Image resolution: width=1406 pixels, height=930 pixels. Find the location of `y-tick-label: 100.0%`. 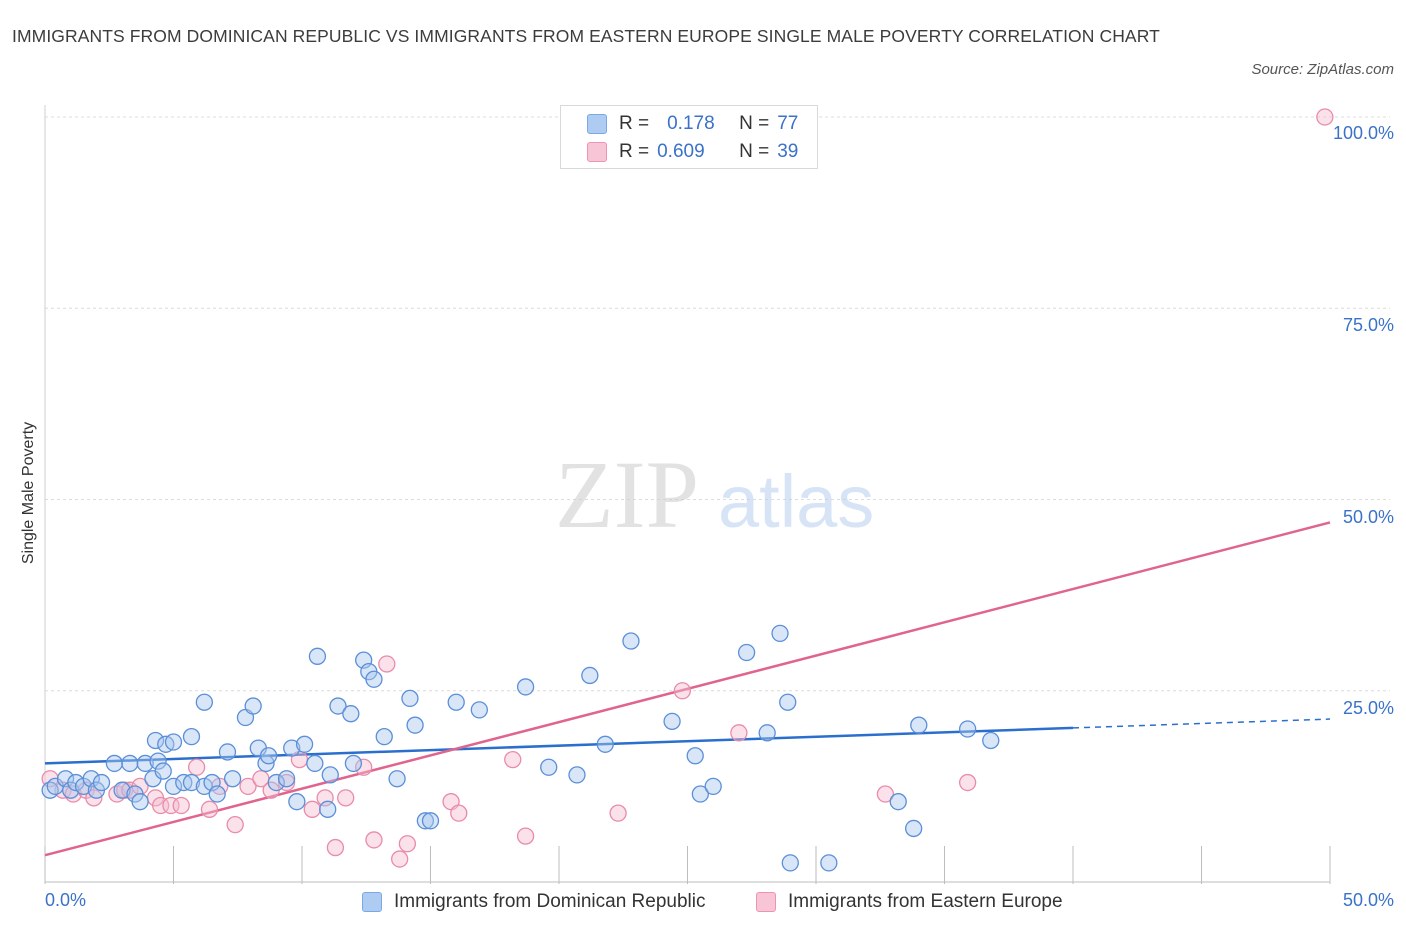

y-tick-label: 100.0% is located at coordinates (1363, 133).